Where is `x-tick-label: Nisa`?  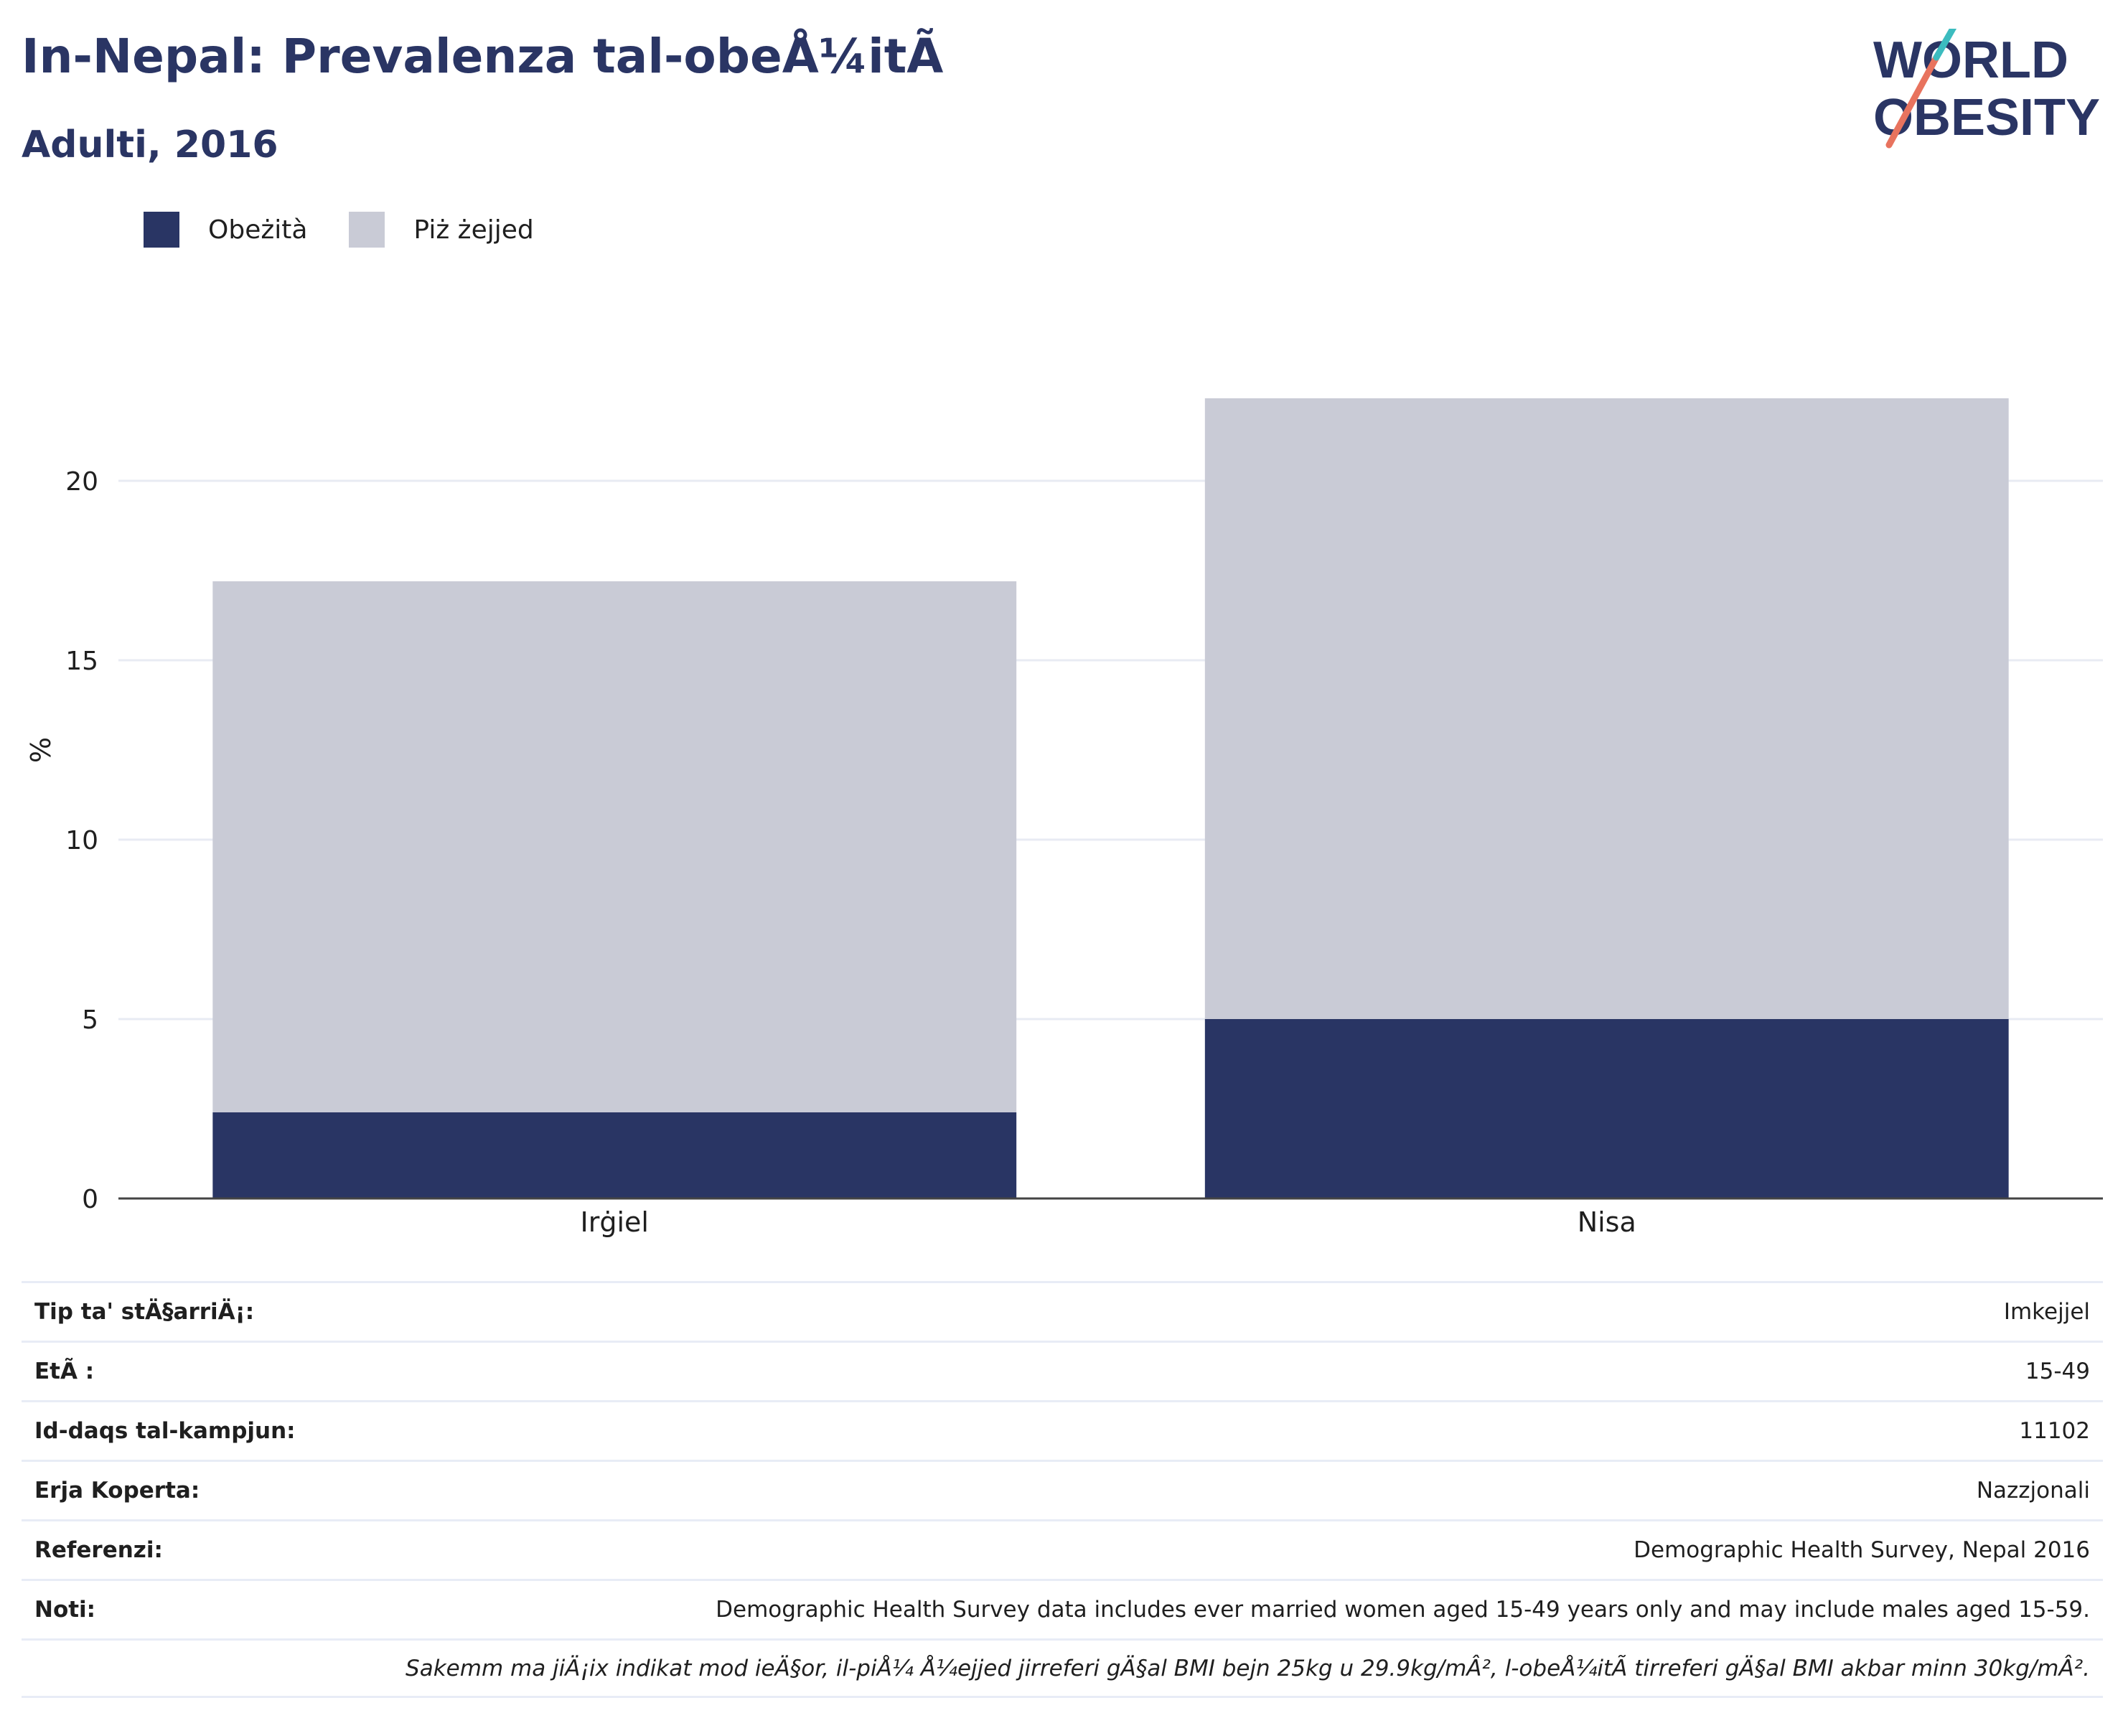
x-tick-label: Nisa is located at coordinates (1607, 1222).